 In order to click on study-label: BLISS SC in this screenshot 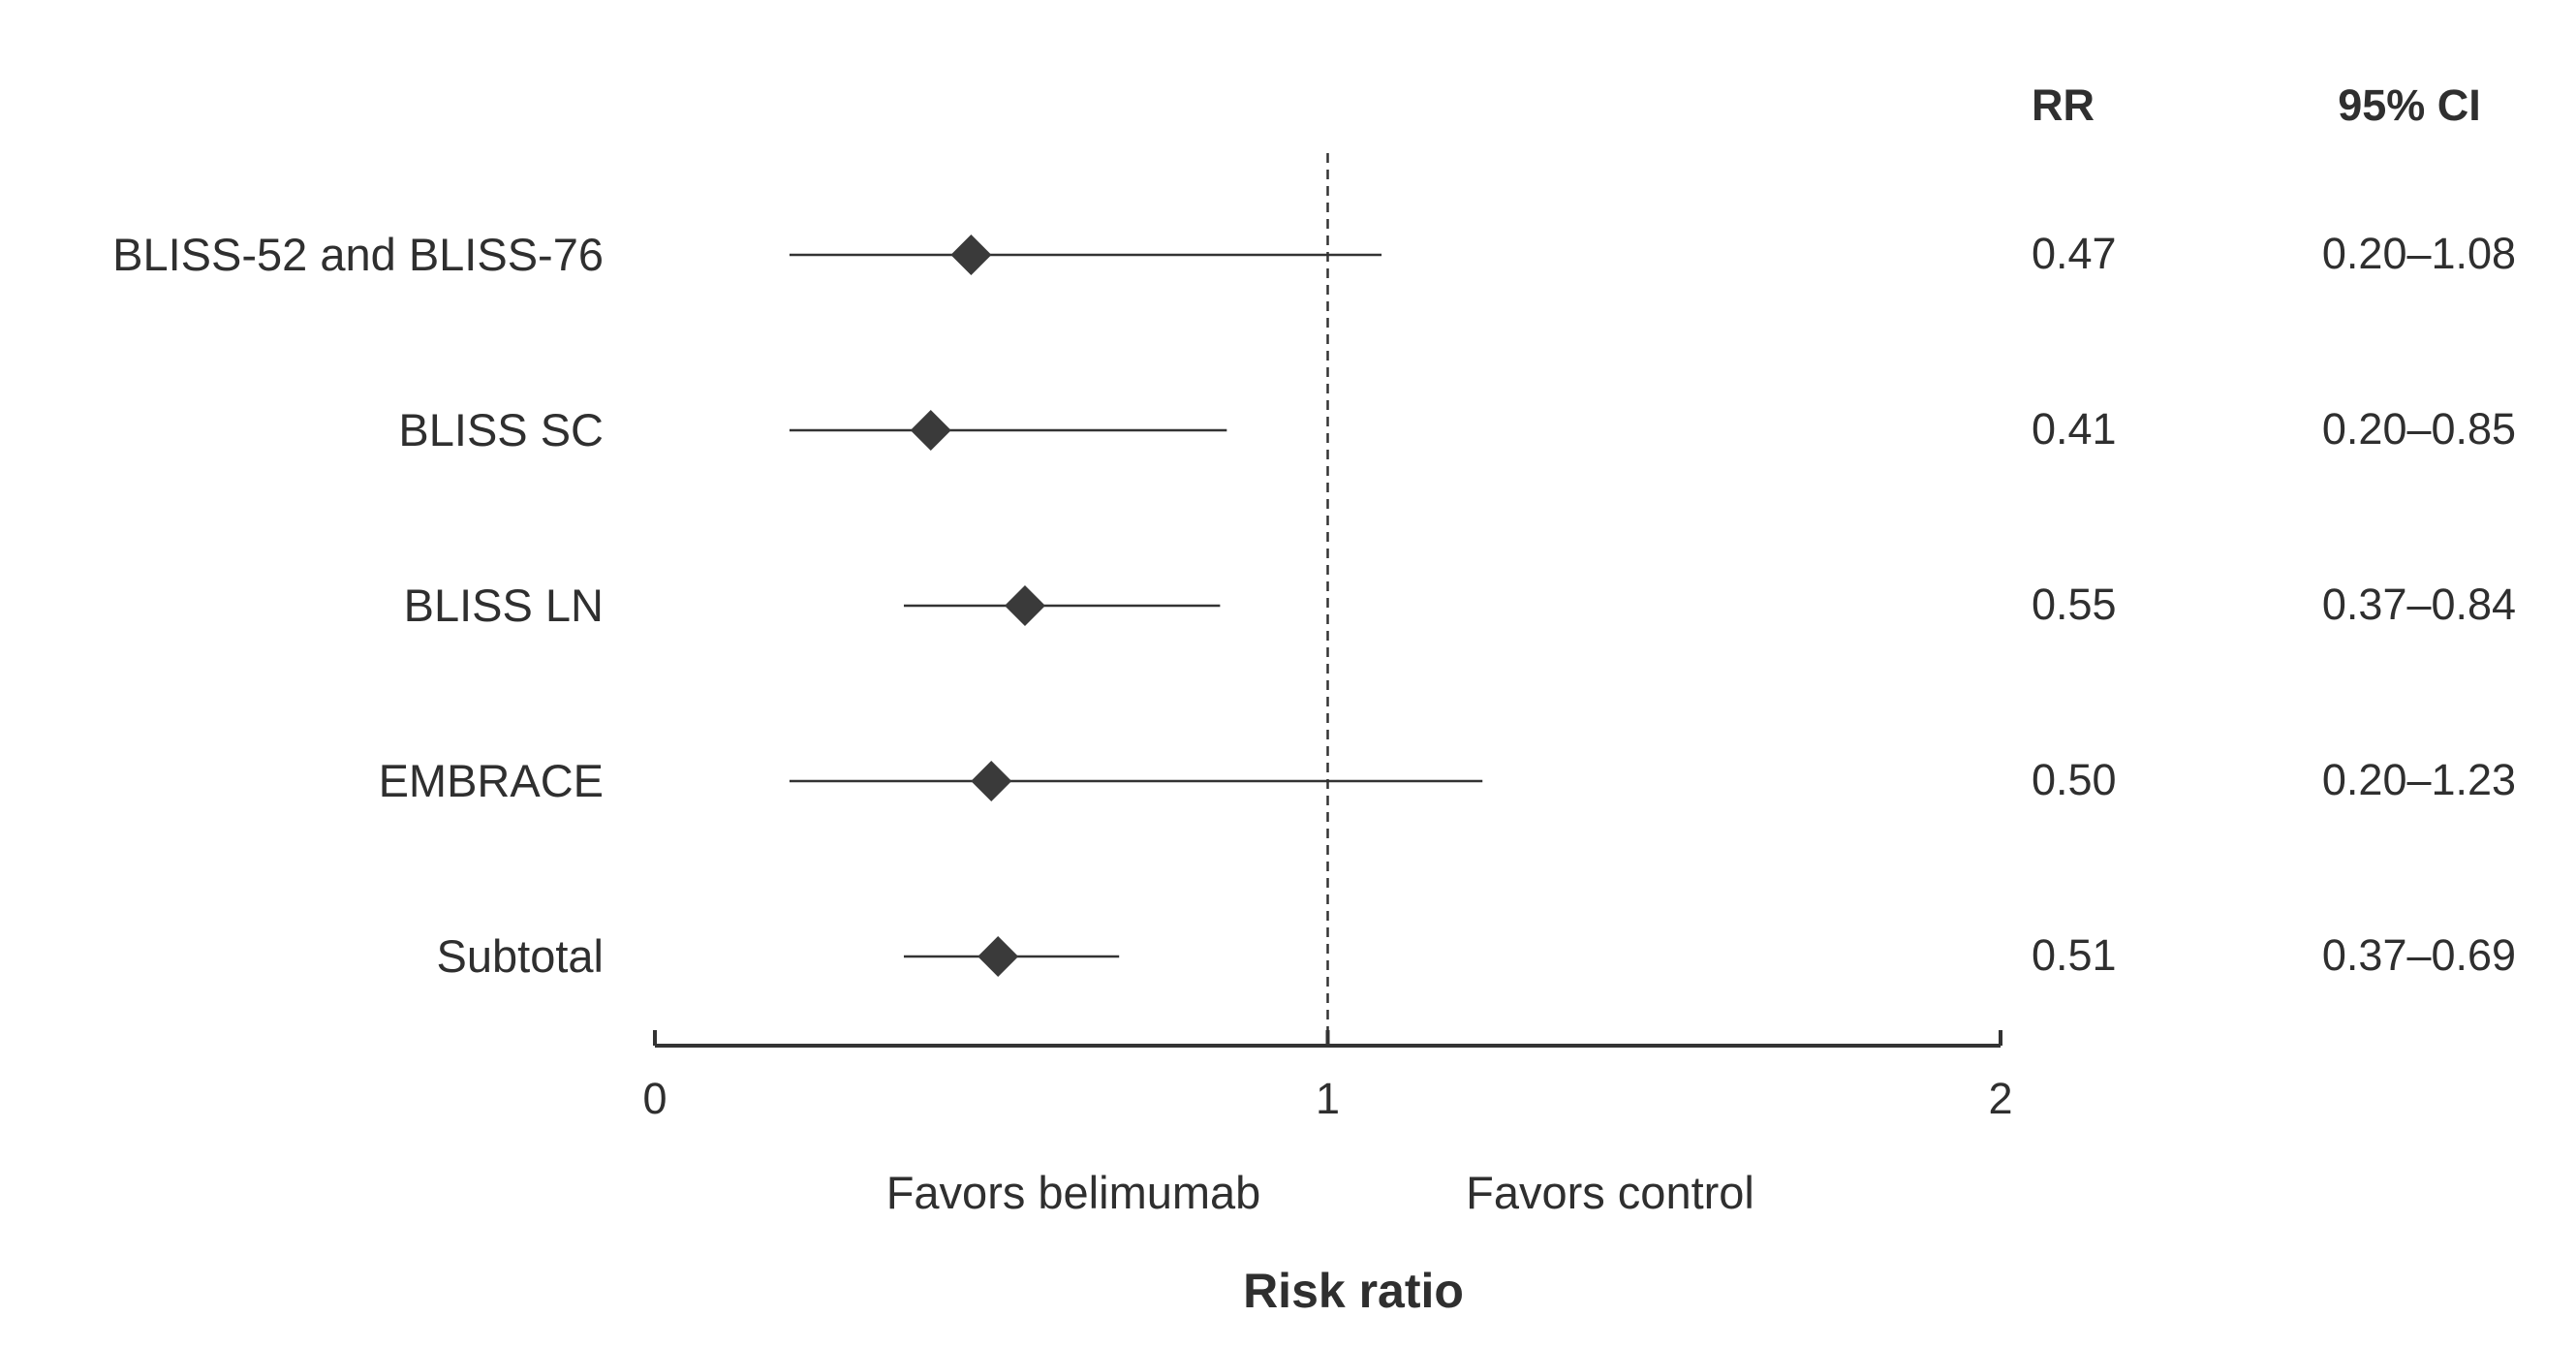, I will do `click(501, 430)`.